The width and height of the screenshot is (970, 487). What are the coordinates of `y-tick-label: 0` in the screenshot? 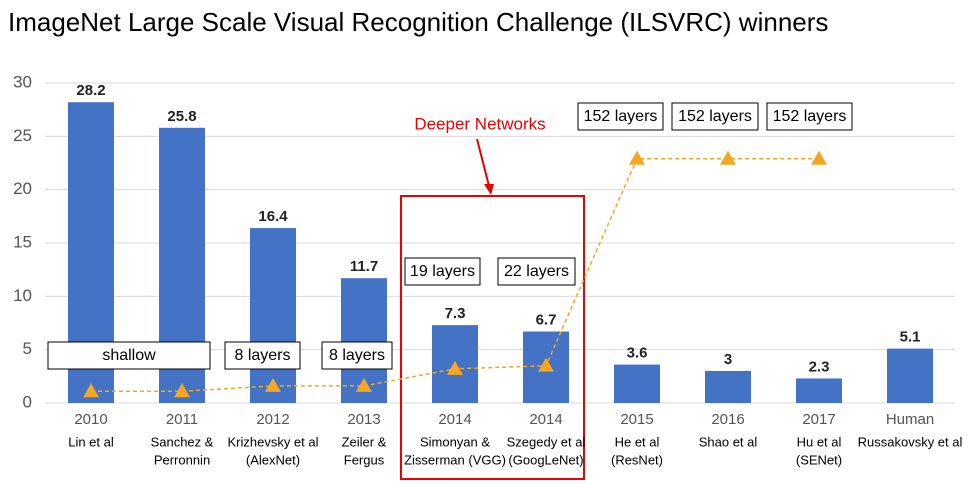 It's located at (27, 401).